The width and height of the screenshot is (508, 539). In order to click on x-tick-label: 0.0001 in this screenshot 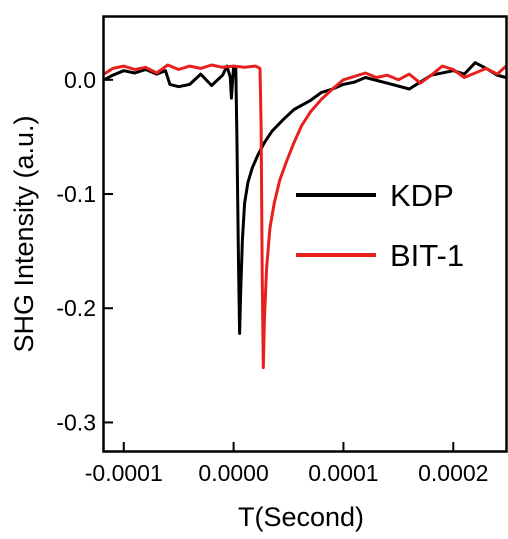, I will do `click(343, 473)`.